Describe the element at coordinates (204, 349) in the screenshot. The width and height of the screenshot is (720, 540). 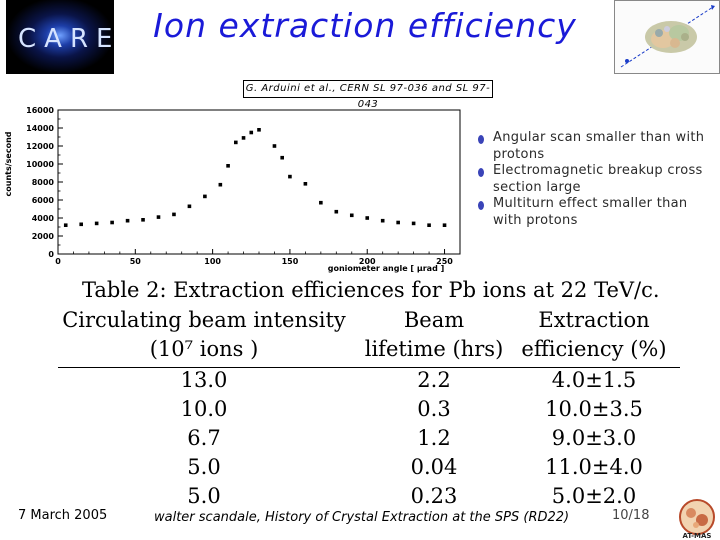
I see `header-line: (10⁷ ions )` at that location.